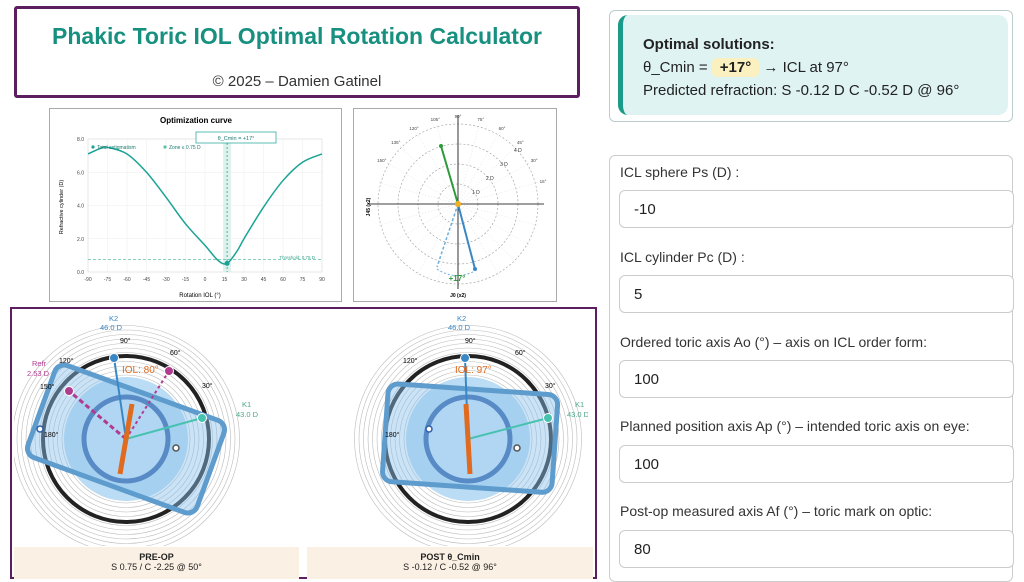  What do you see at coordinates (461, 318) in the screenshot?
I see `k2-label-postop: K2` at bounding box center [461, 318].